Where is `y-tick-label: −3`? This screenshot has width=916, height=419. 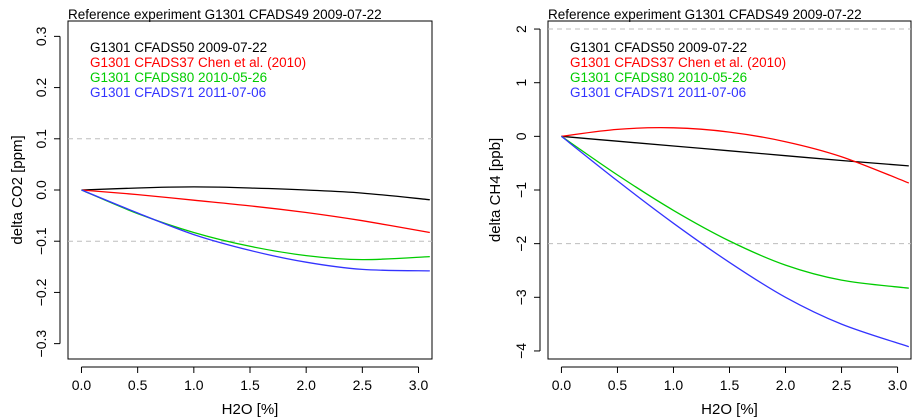 y-tick-label: −3 is located at coordinates (521, 297).